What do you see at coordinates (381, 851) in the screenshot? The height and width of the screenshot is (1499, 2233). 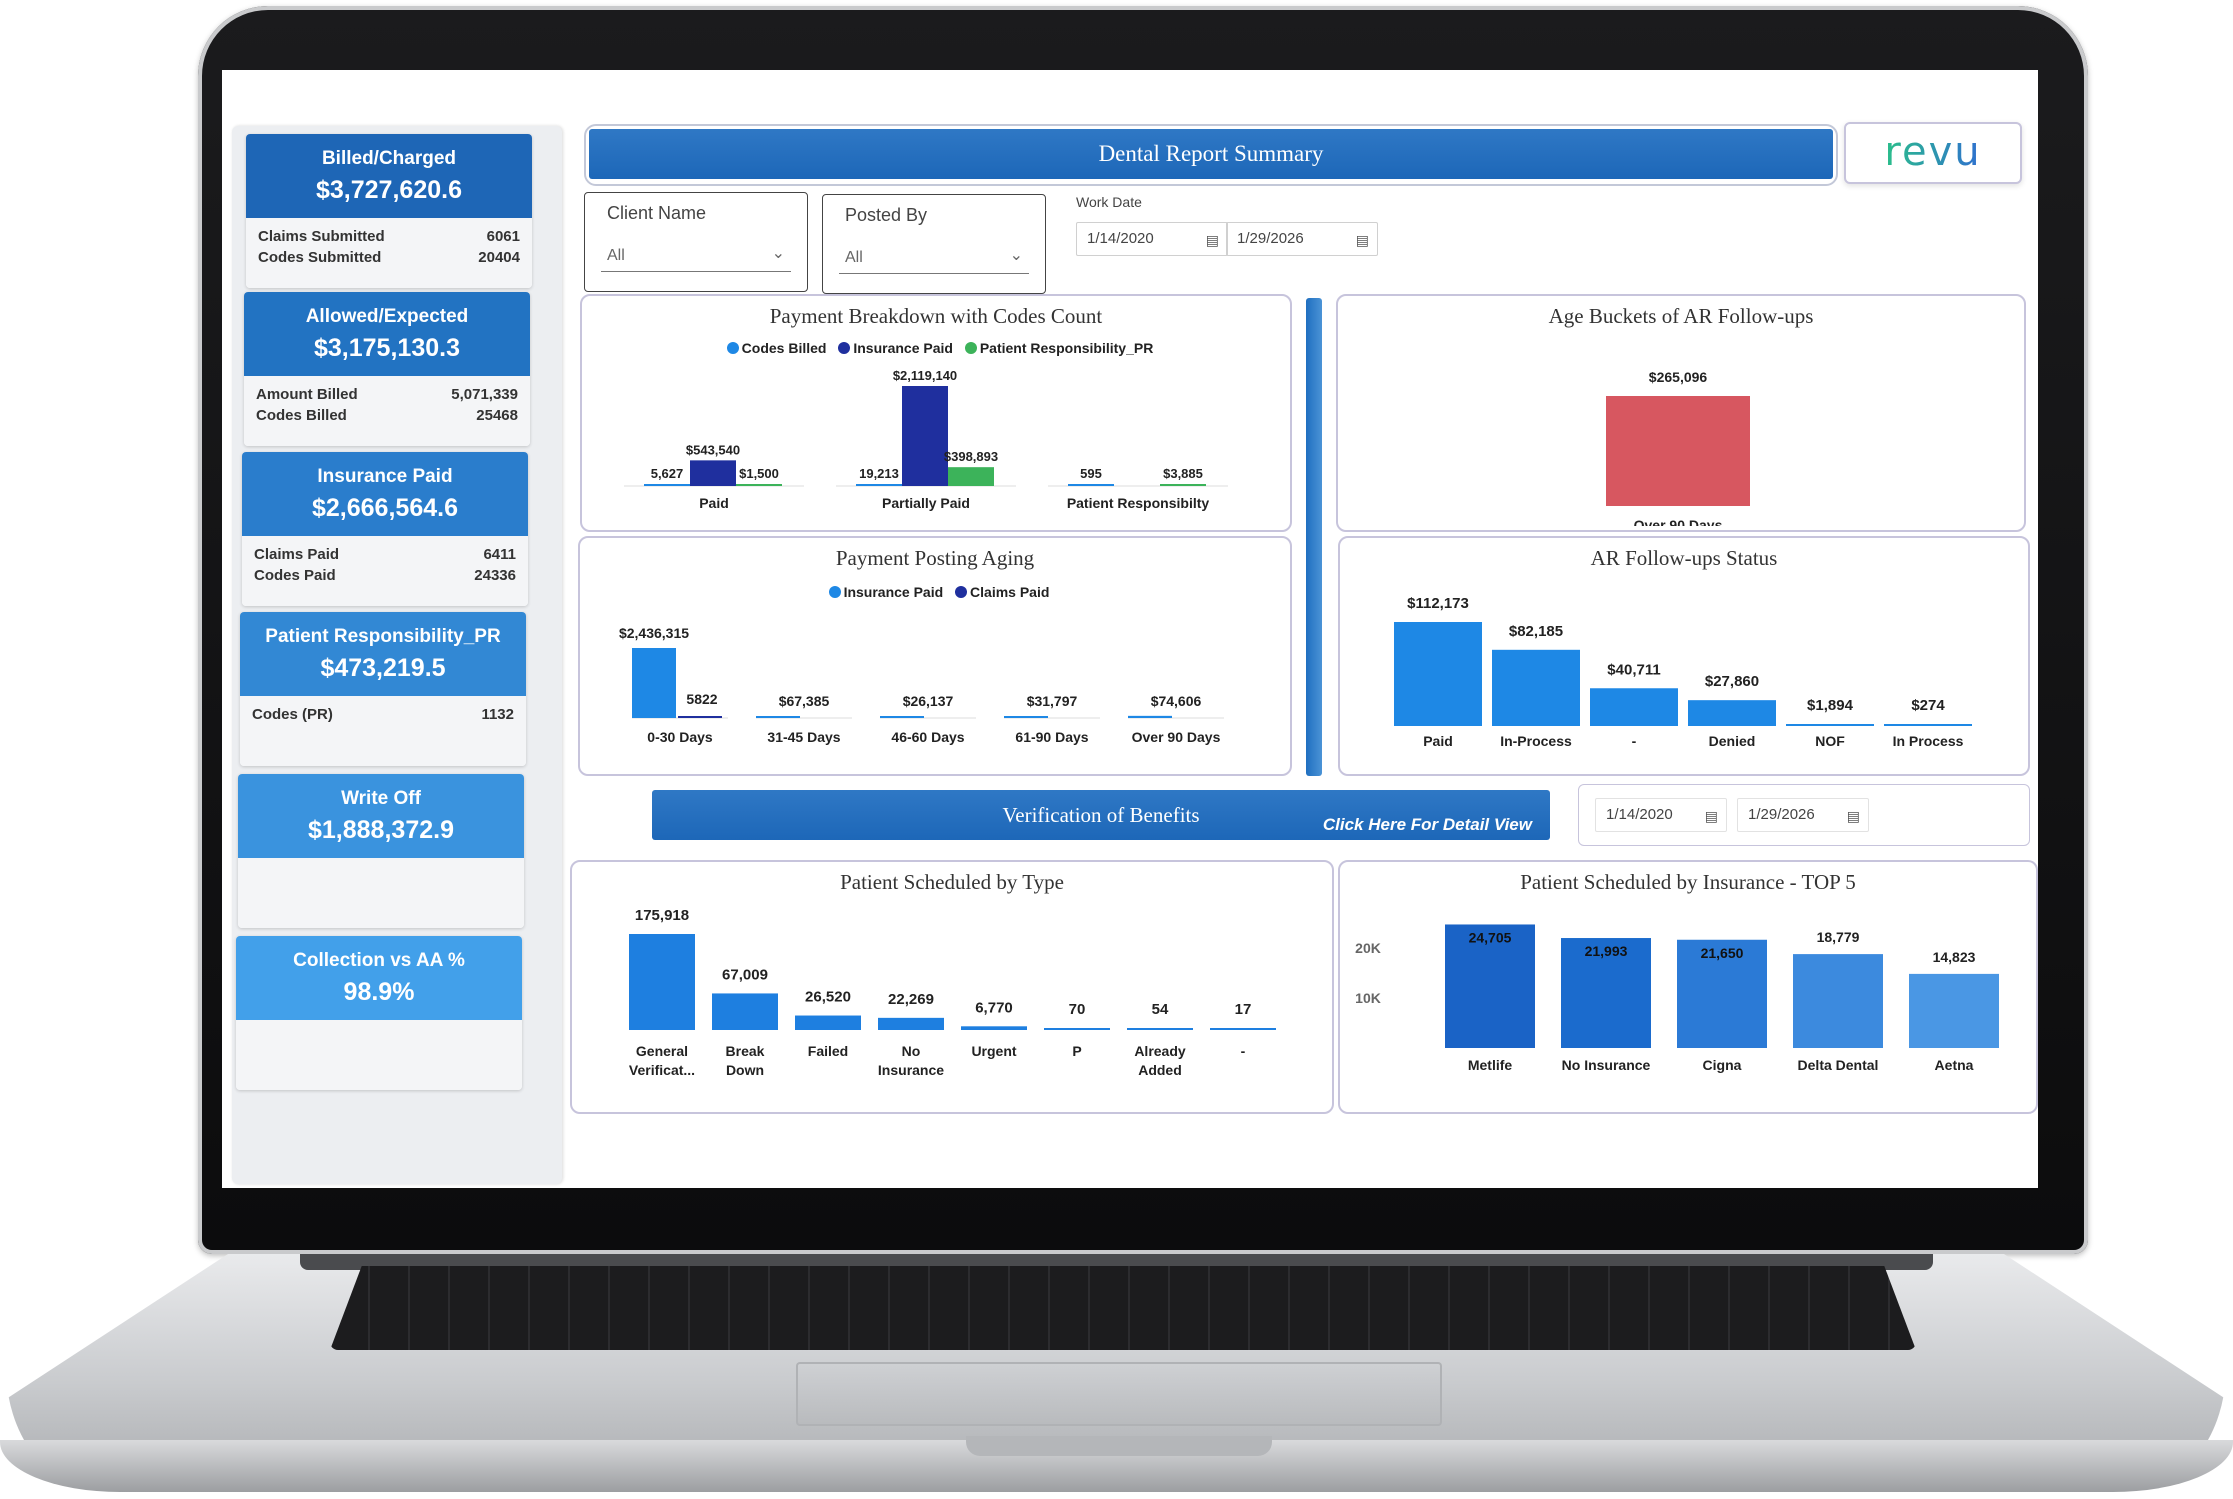 I see `kpi-card-write-off: Write Off $1,888,372.9` at bounding box center [381, 851].